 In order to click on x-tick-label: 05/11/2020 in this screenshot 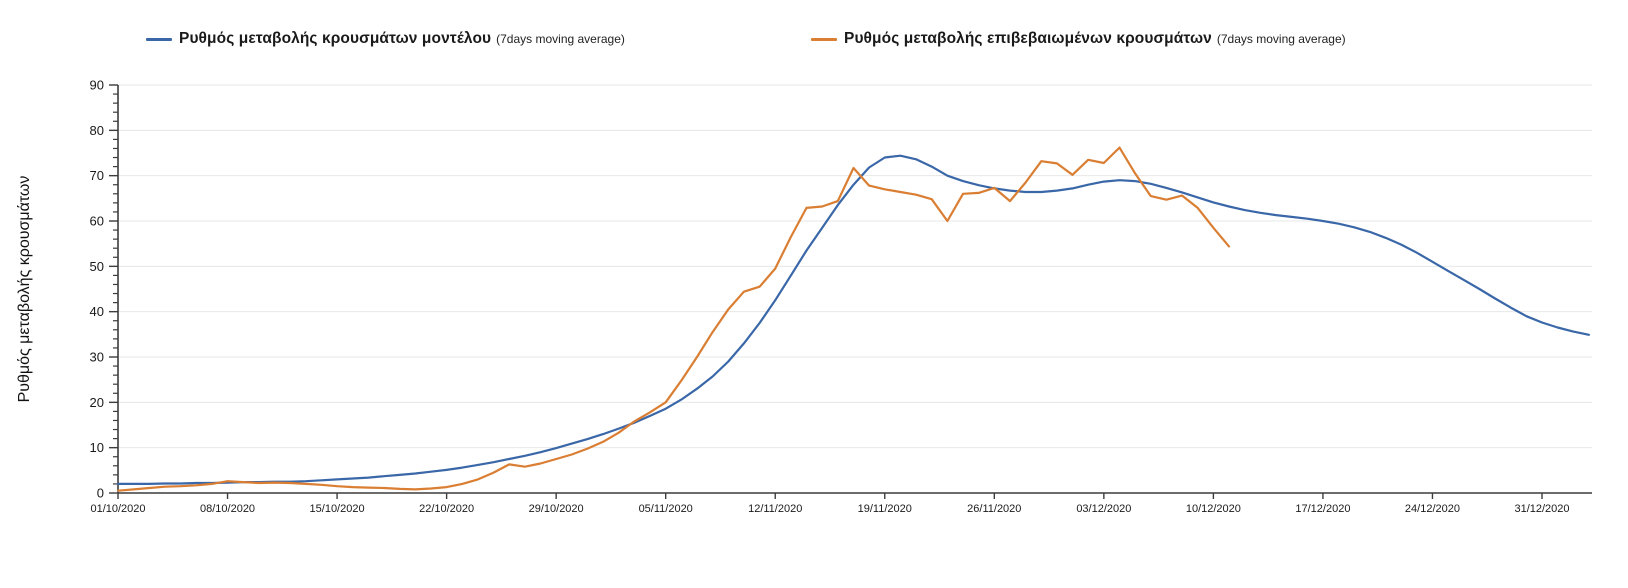, I will do `click(666, 509)`.